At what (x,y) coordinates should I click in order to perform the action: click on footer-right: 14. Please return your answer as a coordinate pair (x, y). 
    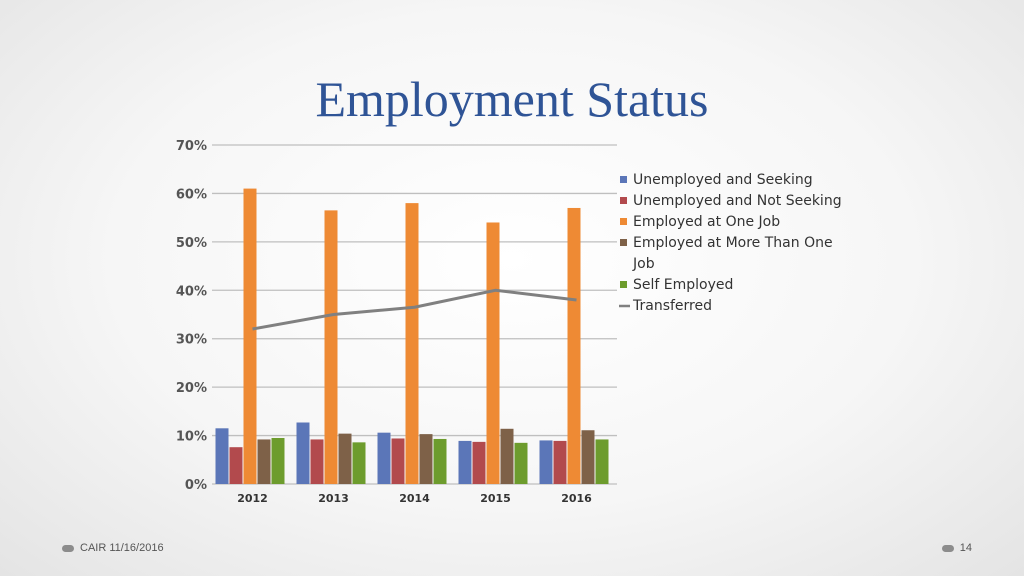
    Looking at the image, I should click on (956, 548).